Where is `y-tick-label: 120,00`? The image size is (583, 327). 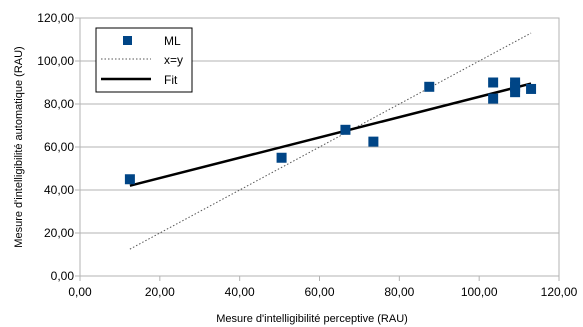 y-tick-label: 120,00 is located at coordinates (55, 18).